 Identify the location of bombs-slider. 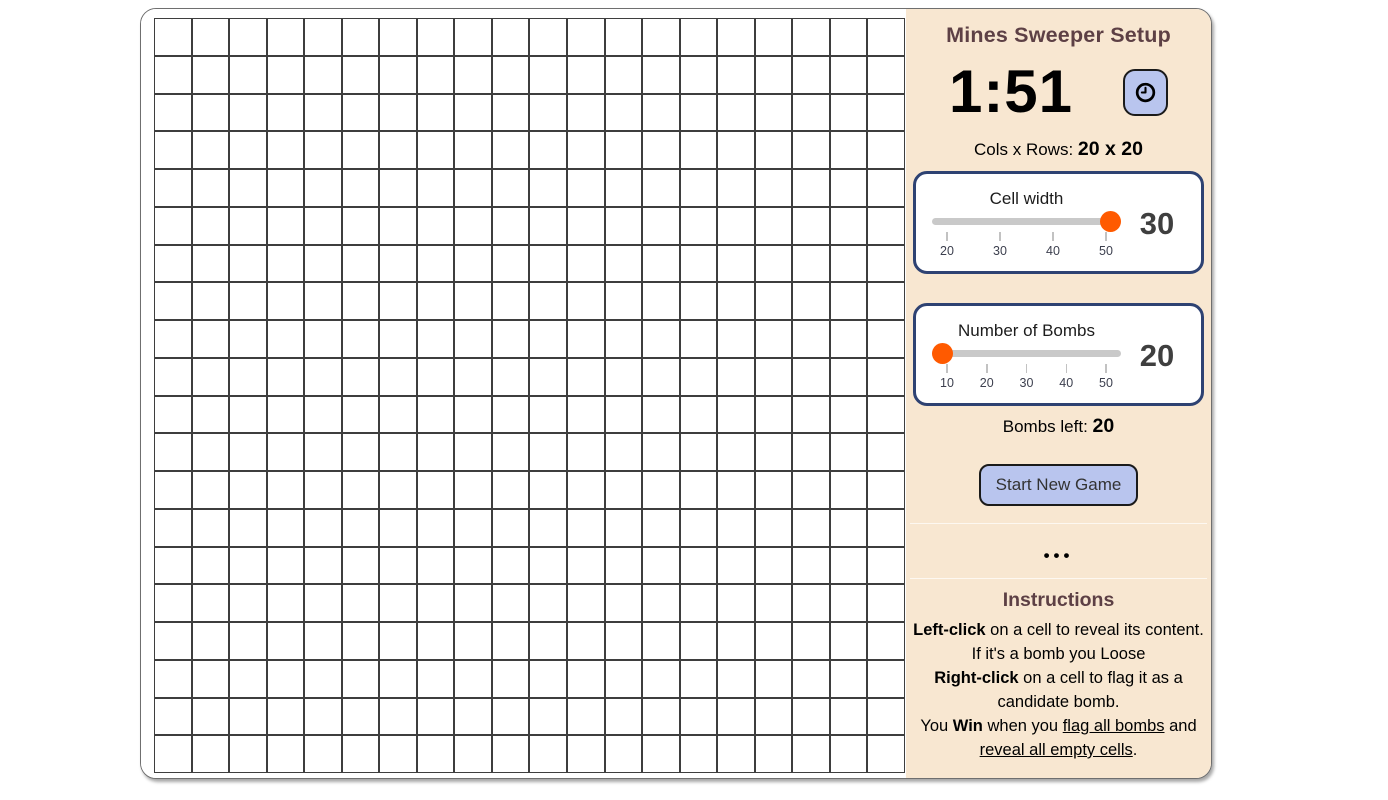
(1026, 353).